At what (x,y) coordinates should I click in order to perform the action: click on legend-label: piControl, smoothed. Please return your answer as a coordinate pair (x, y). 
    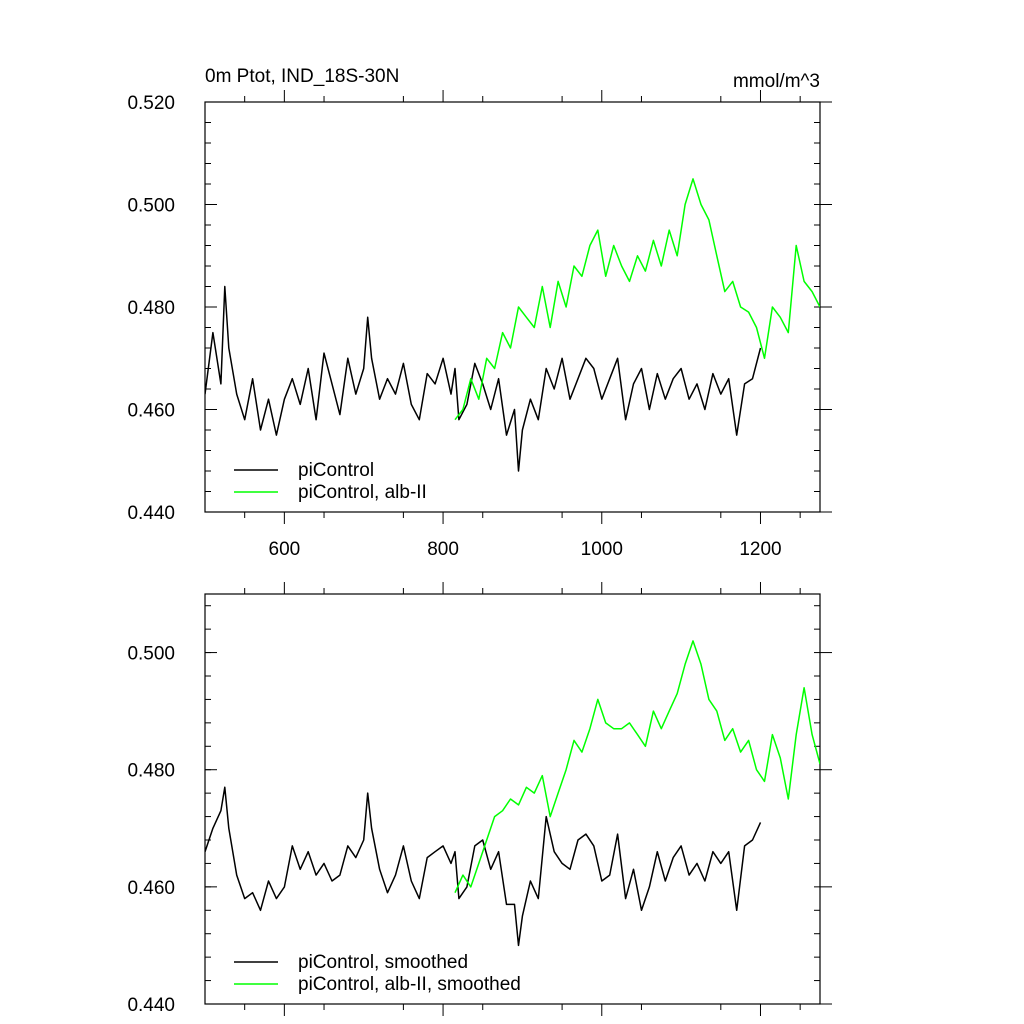
    Looking at the image, I should click on (383, 962).